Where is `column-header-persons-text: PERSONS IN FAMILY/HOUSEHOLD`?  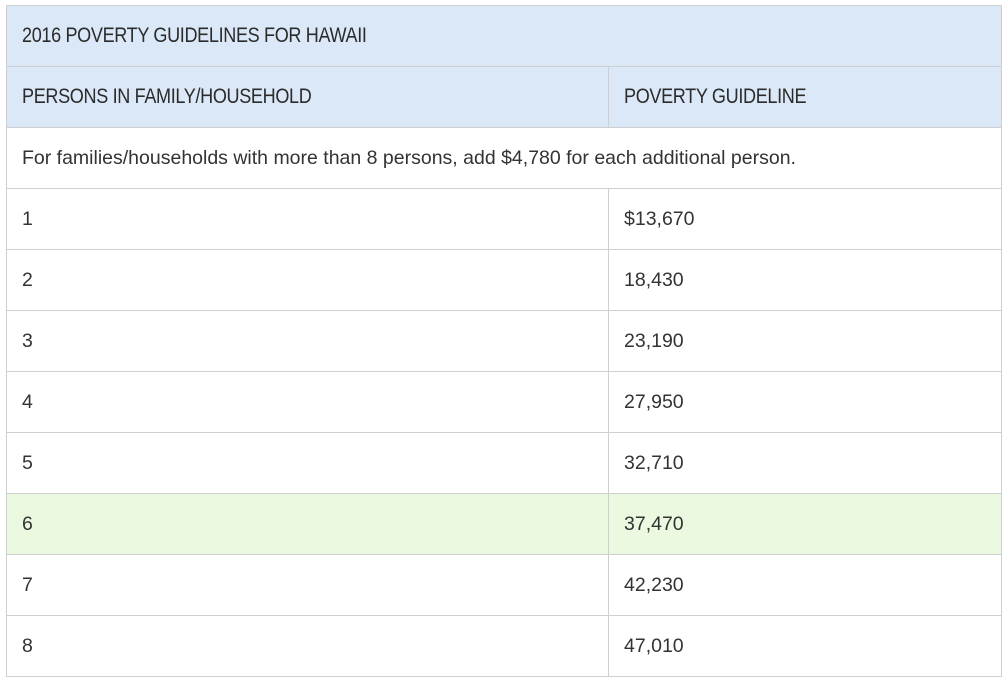 column-header-persons-text: PERSONS IN FAMILY/HOUSEHOLD is located at coordinates (167, 96).